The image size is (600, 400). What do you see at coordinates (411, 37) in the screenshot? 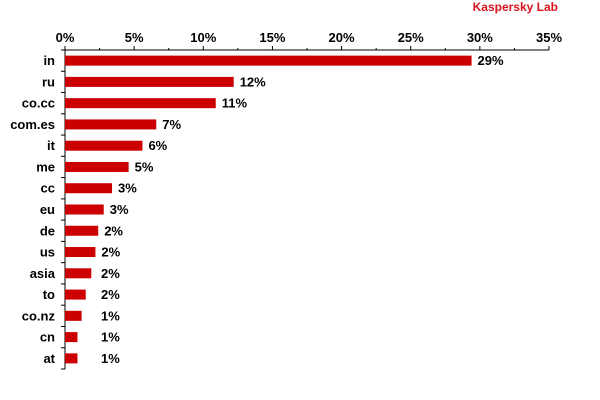
I see `x-tick-label: 25%` at bounding box center [411, 37].